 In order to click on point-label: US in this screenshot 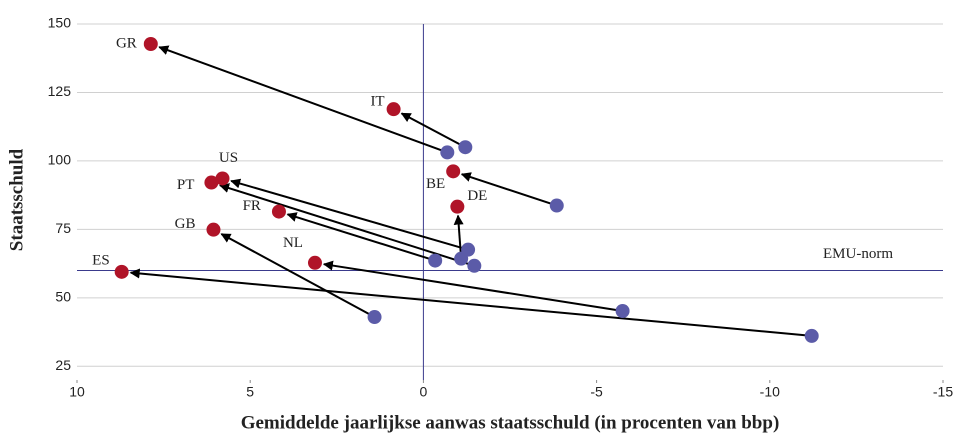, I will do `click(228, 158)`.